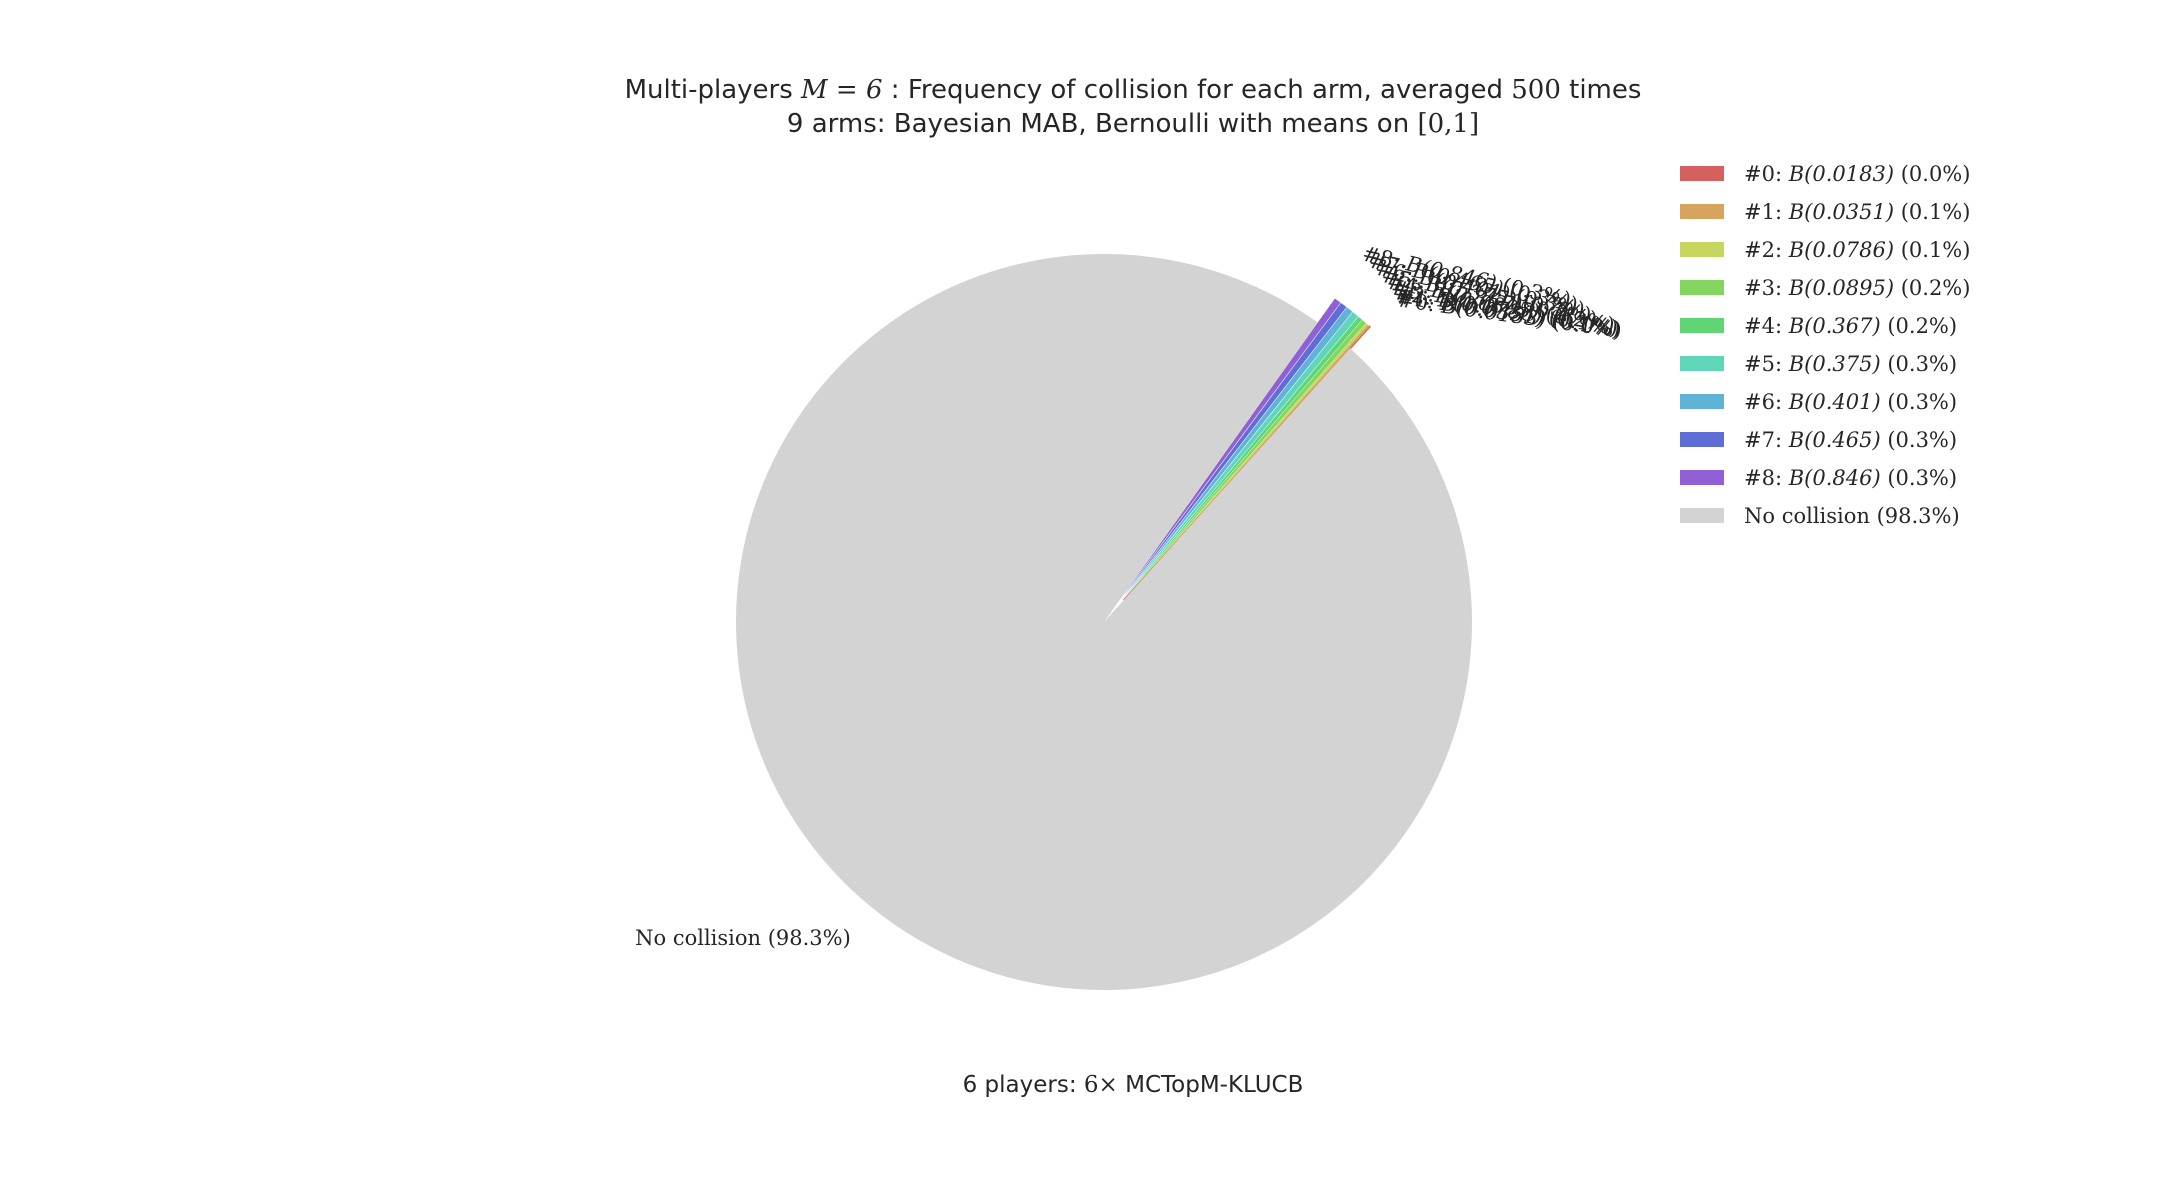 Image resolution: width=2178 pixels, height=1188 pixels. Describe the element at coordinates (1850, 402) in the screenshot. I see `legend-entry-6: #6: B(0.401) (0.3%)` at that location.